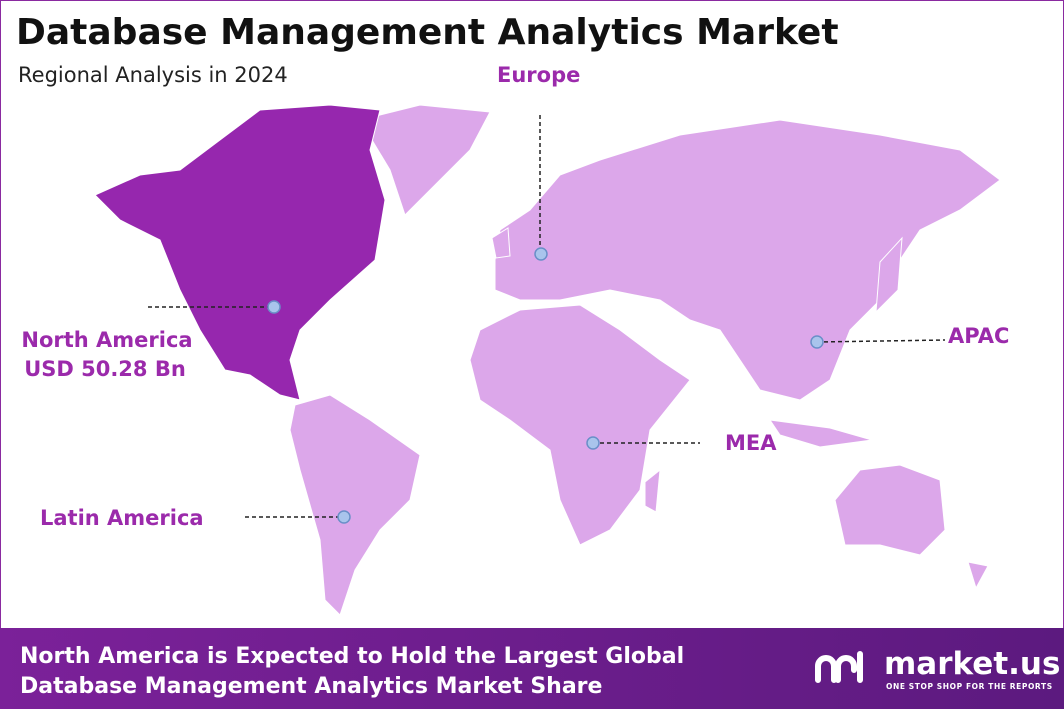 The image size is (1064, 709). I want to click on indonesia, so click(820, 433).